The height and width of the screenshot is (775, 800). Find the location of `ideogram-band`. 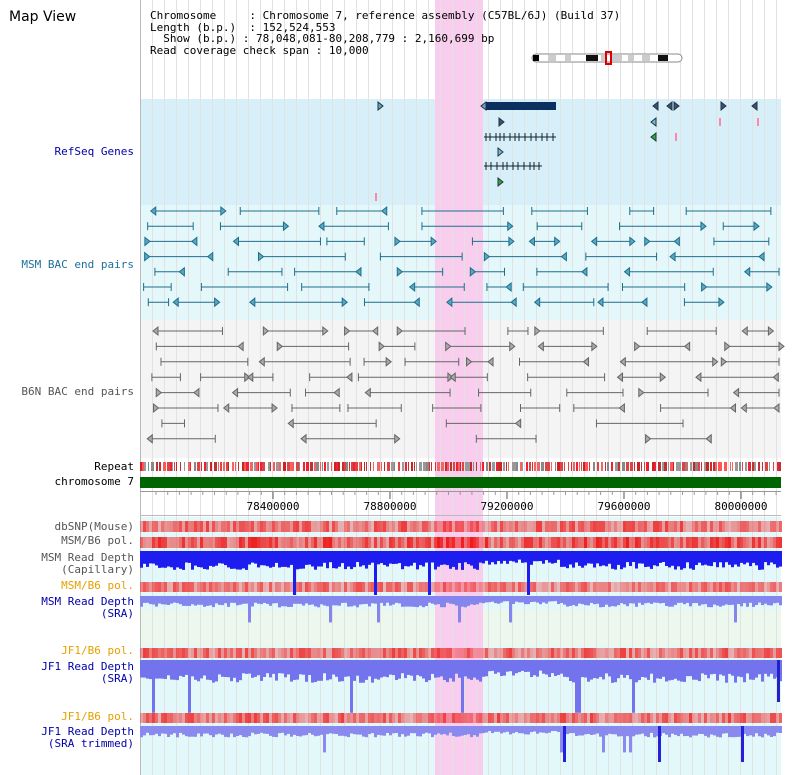

ideogram-band is located at coordinates (592, 58).